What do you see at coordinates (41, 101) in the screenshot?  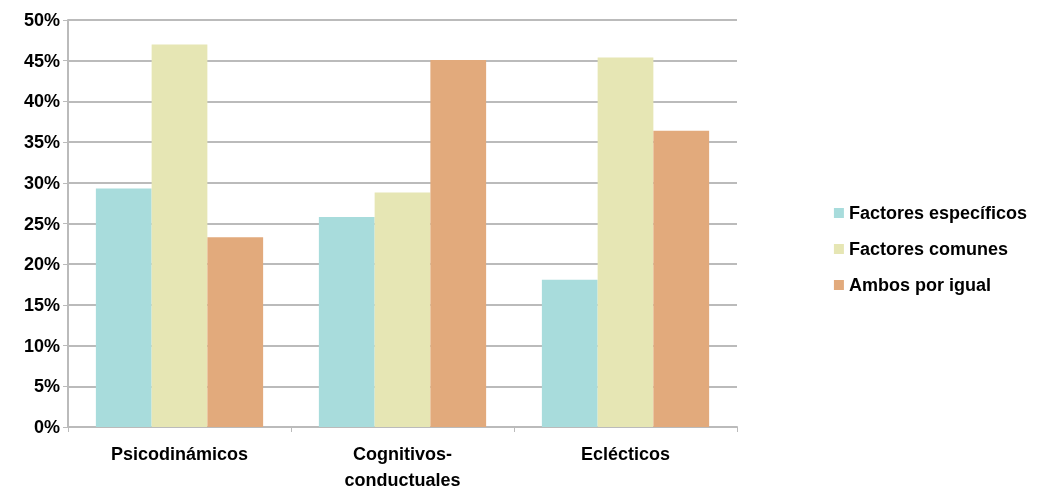 I see `y-tick-label: 40%` at bounding box center [41, 101].